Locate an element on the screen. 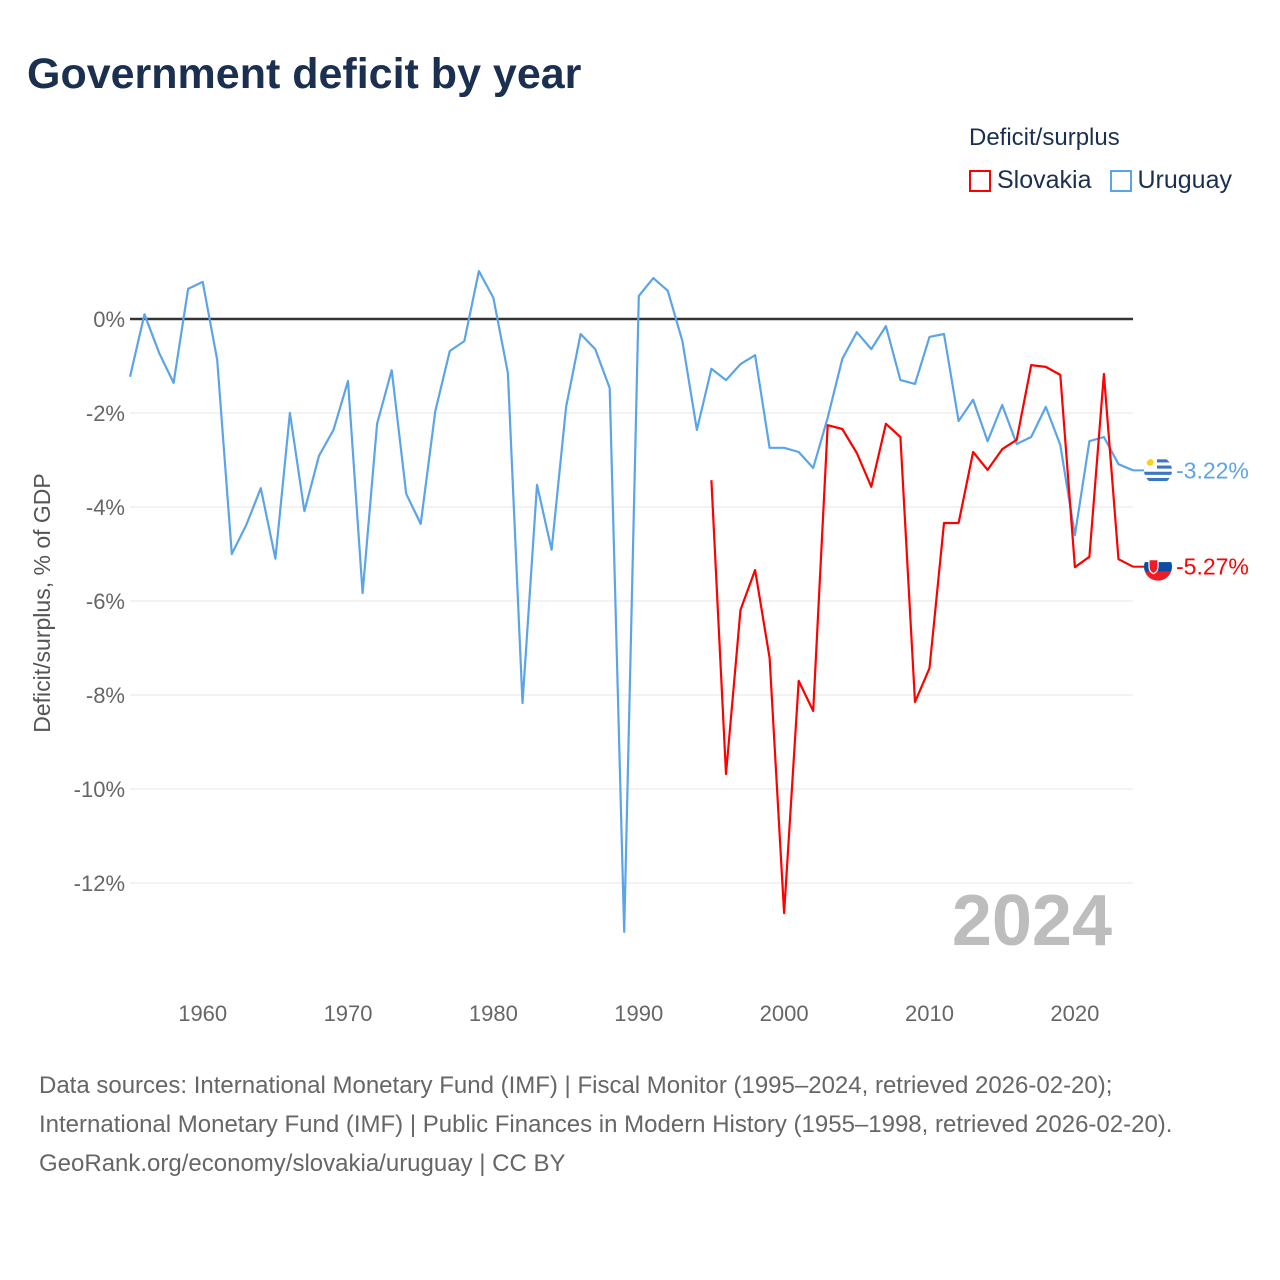  legend-label: Uruguay is located at coordinates (1185, 180).